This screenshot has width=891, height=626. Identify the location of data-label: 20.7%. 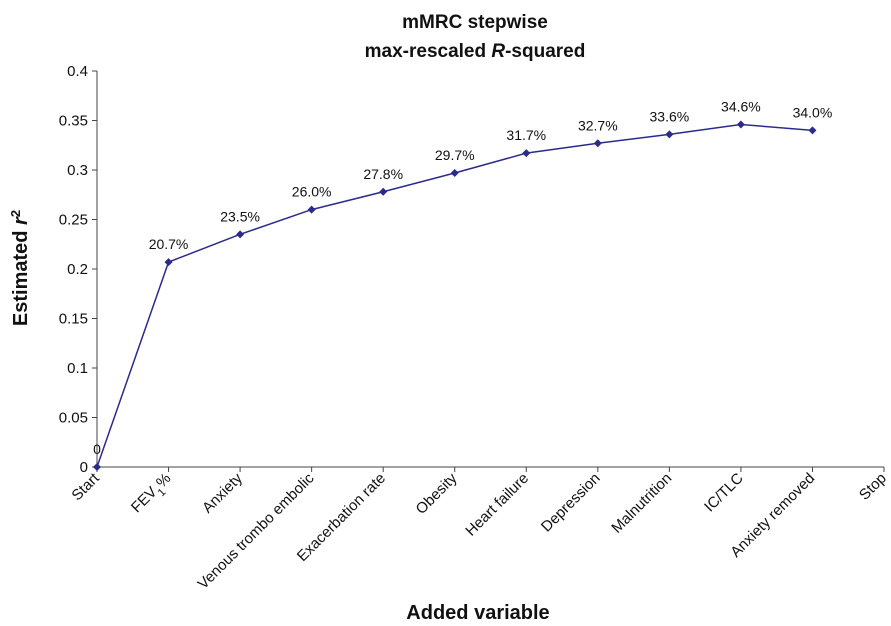
(169, 244).